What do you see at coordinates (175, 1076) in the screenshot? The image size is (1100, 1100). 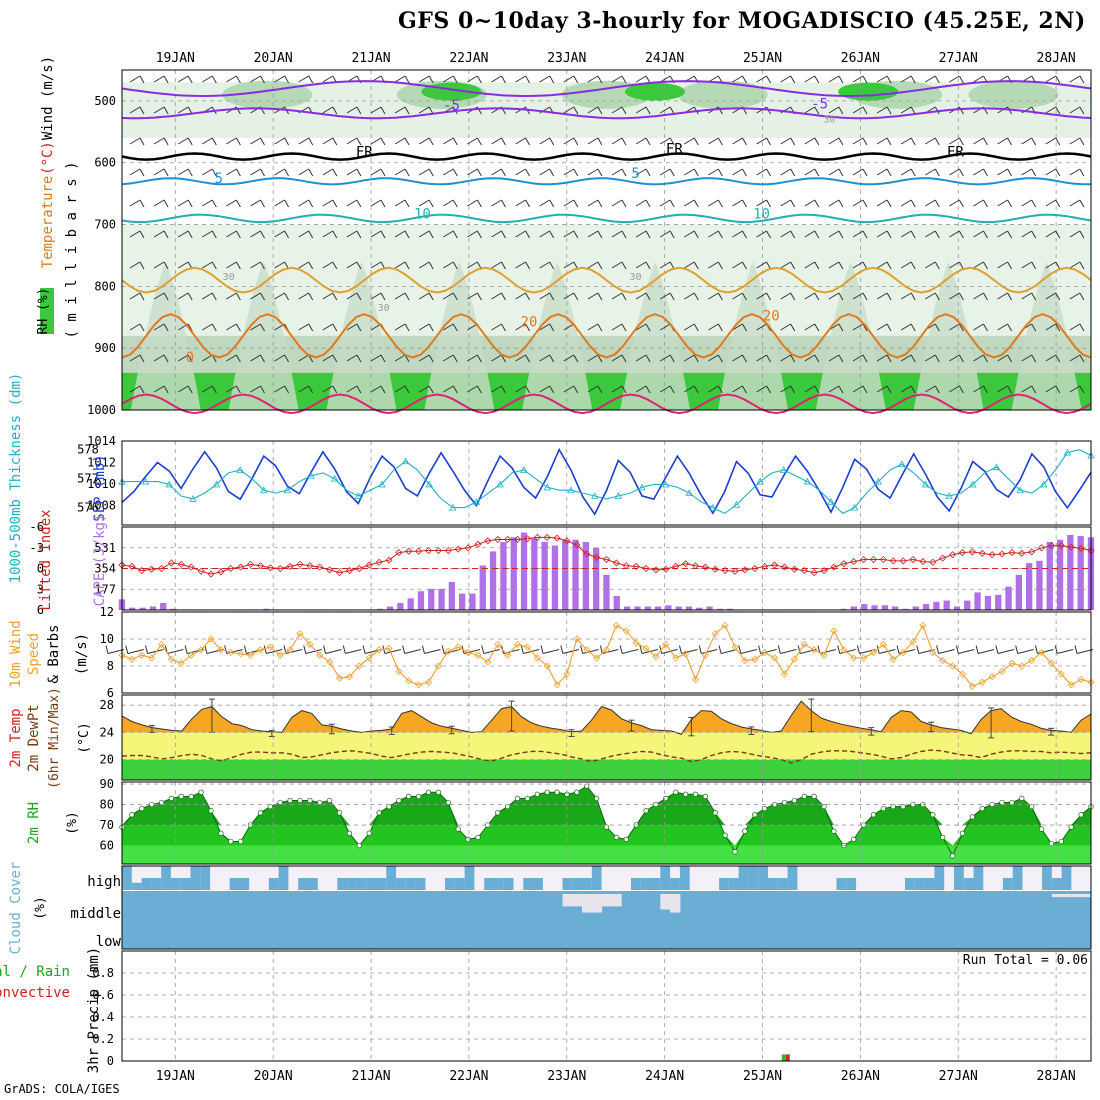 I see `date-label-bottom: 19JAN` at bounding box center [175, 1076].